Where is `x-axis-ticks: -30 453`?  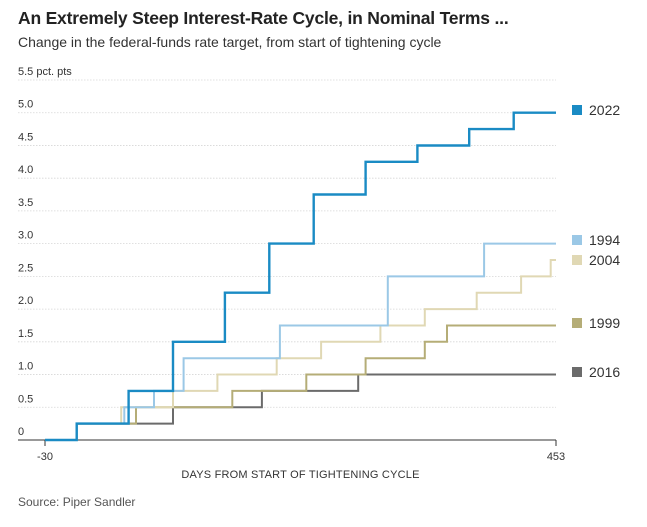 x-axis-ticks: -30 453 is located at coordinates (301, 451).